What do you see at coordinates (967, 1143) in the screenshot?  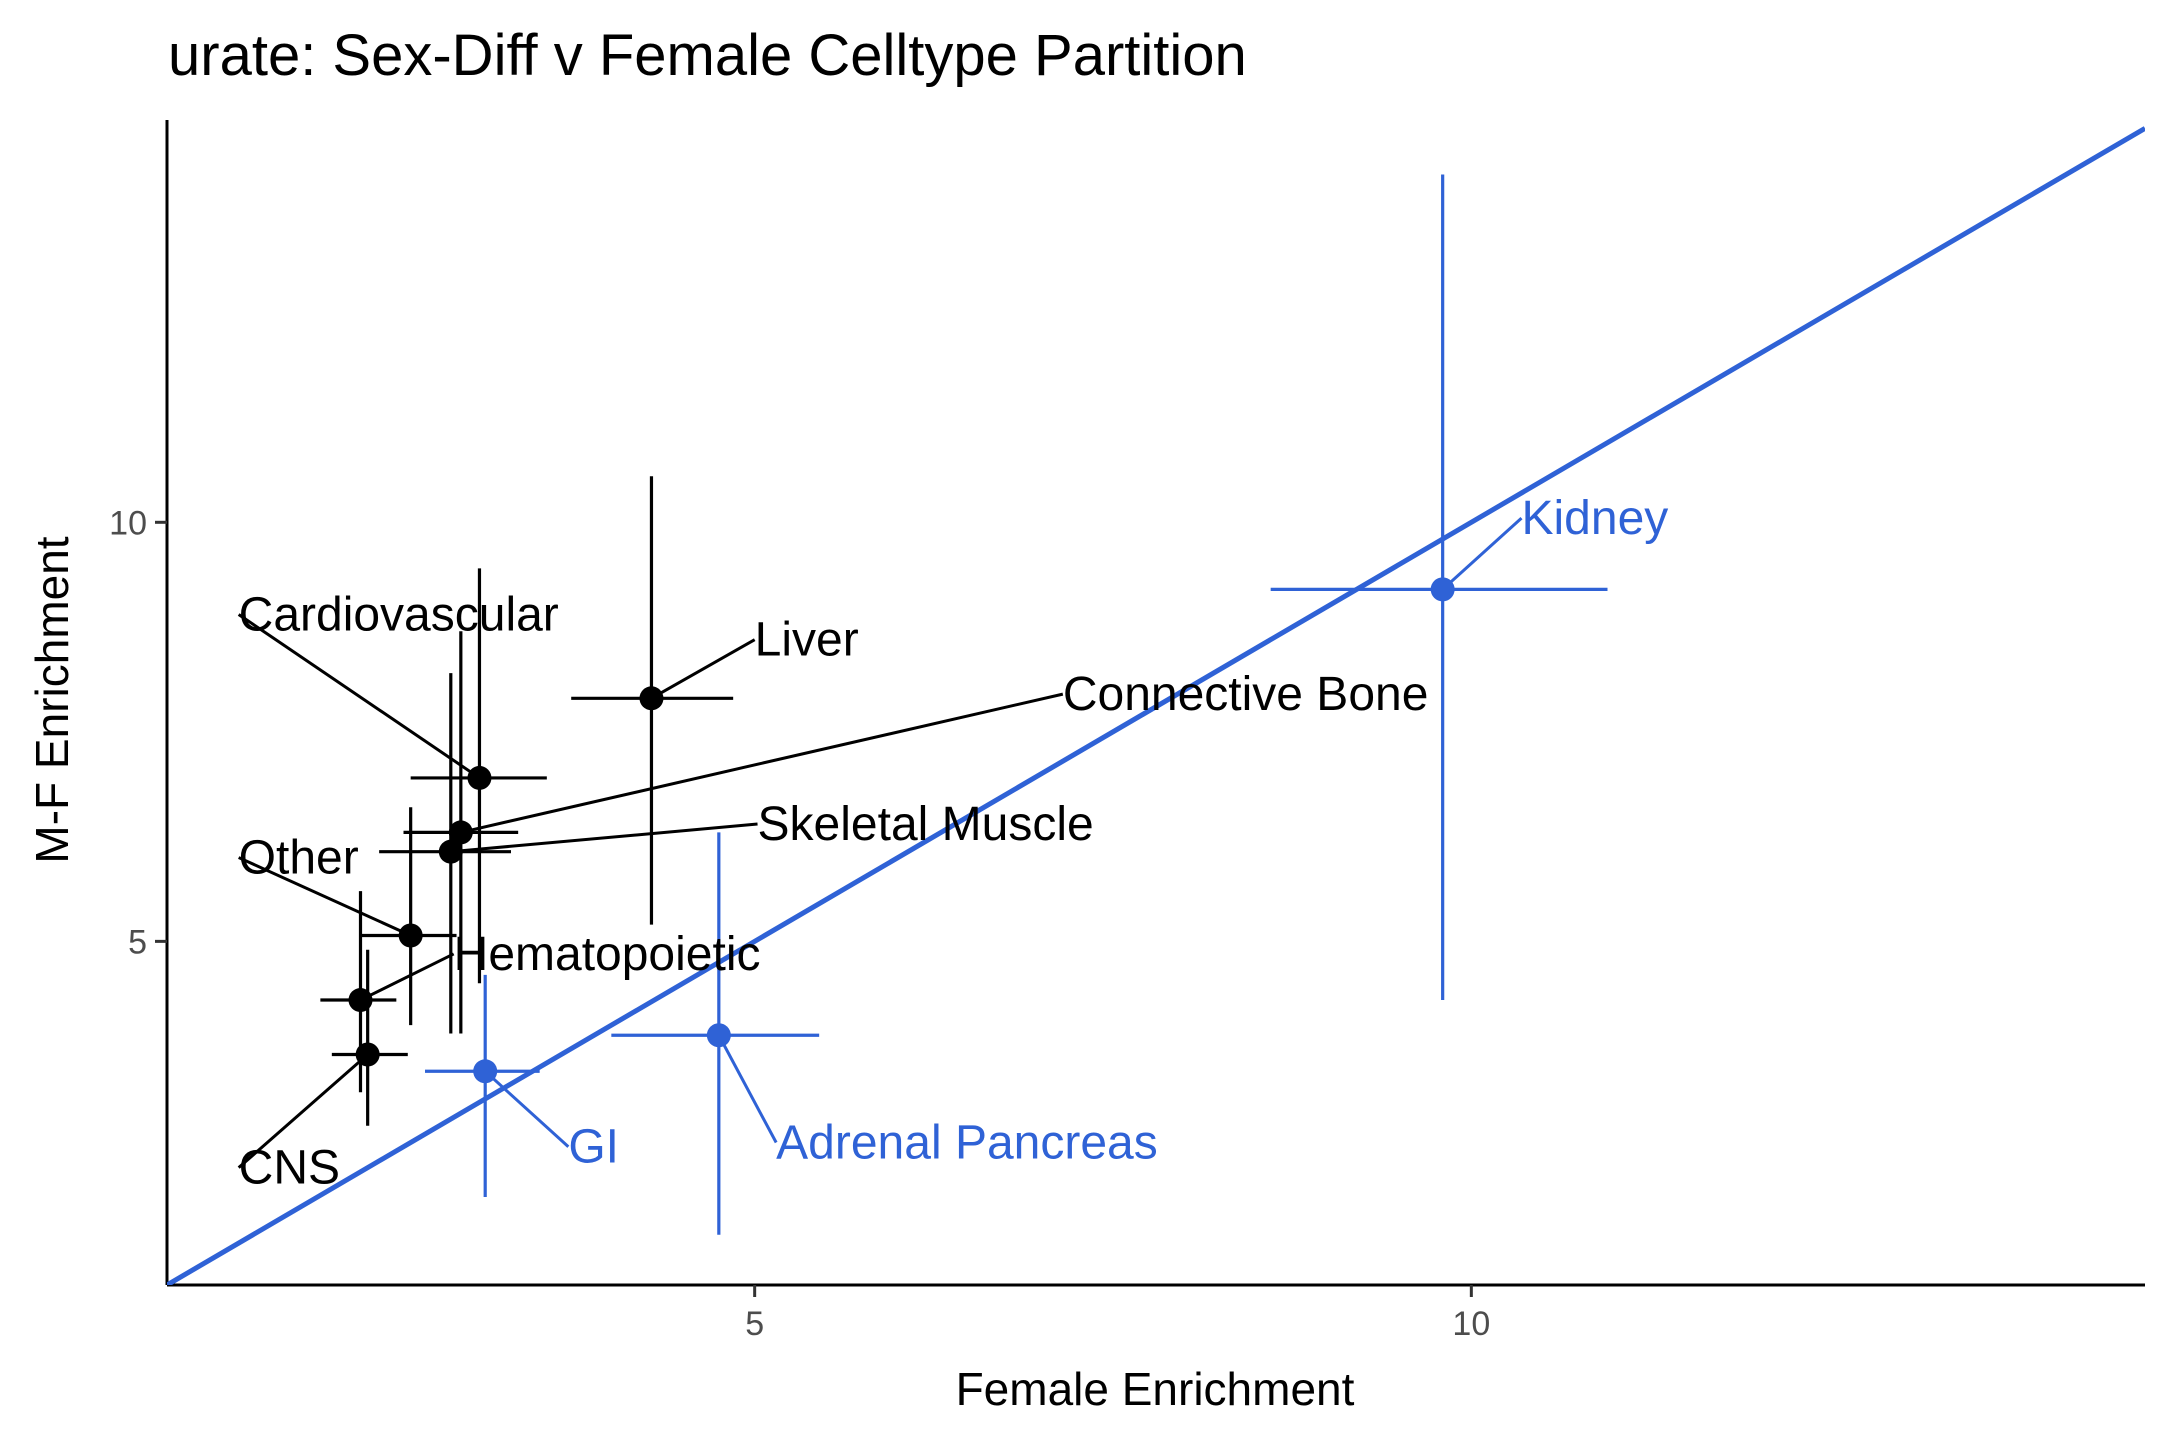 I see `point-label: Adrenal Pancreas` at bounding box center [967, 1143].